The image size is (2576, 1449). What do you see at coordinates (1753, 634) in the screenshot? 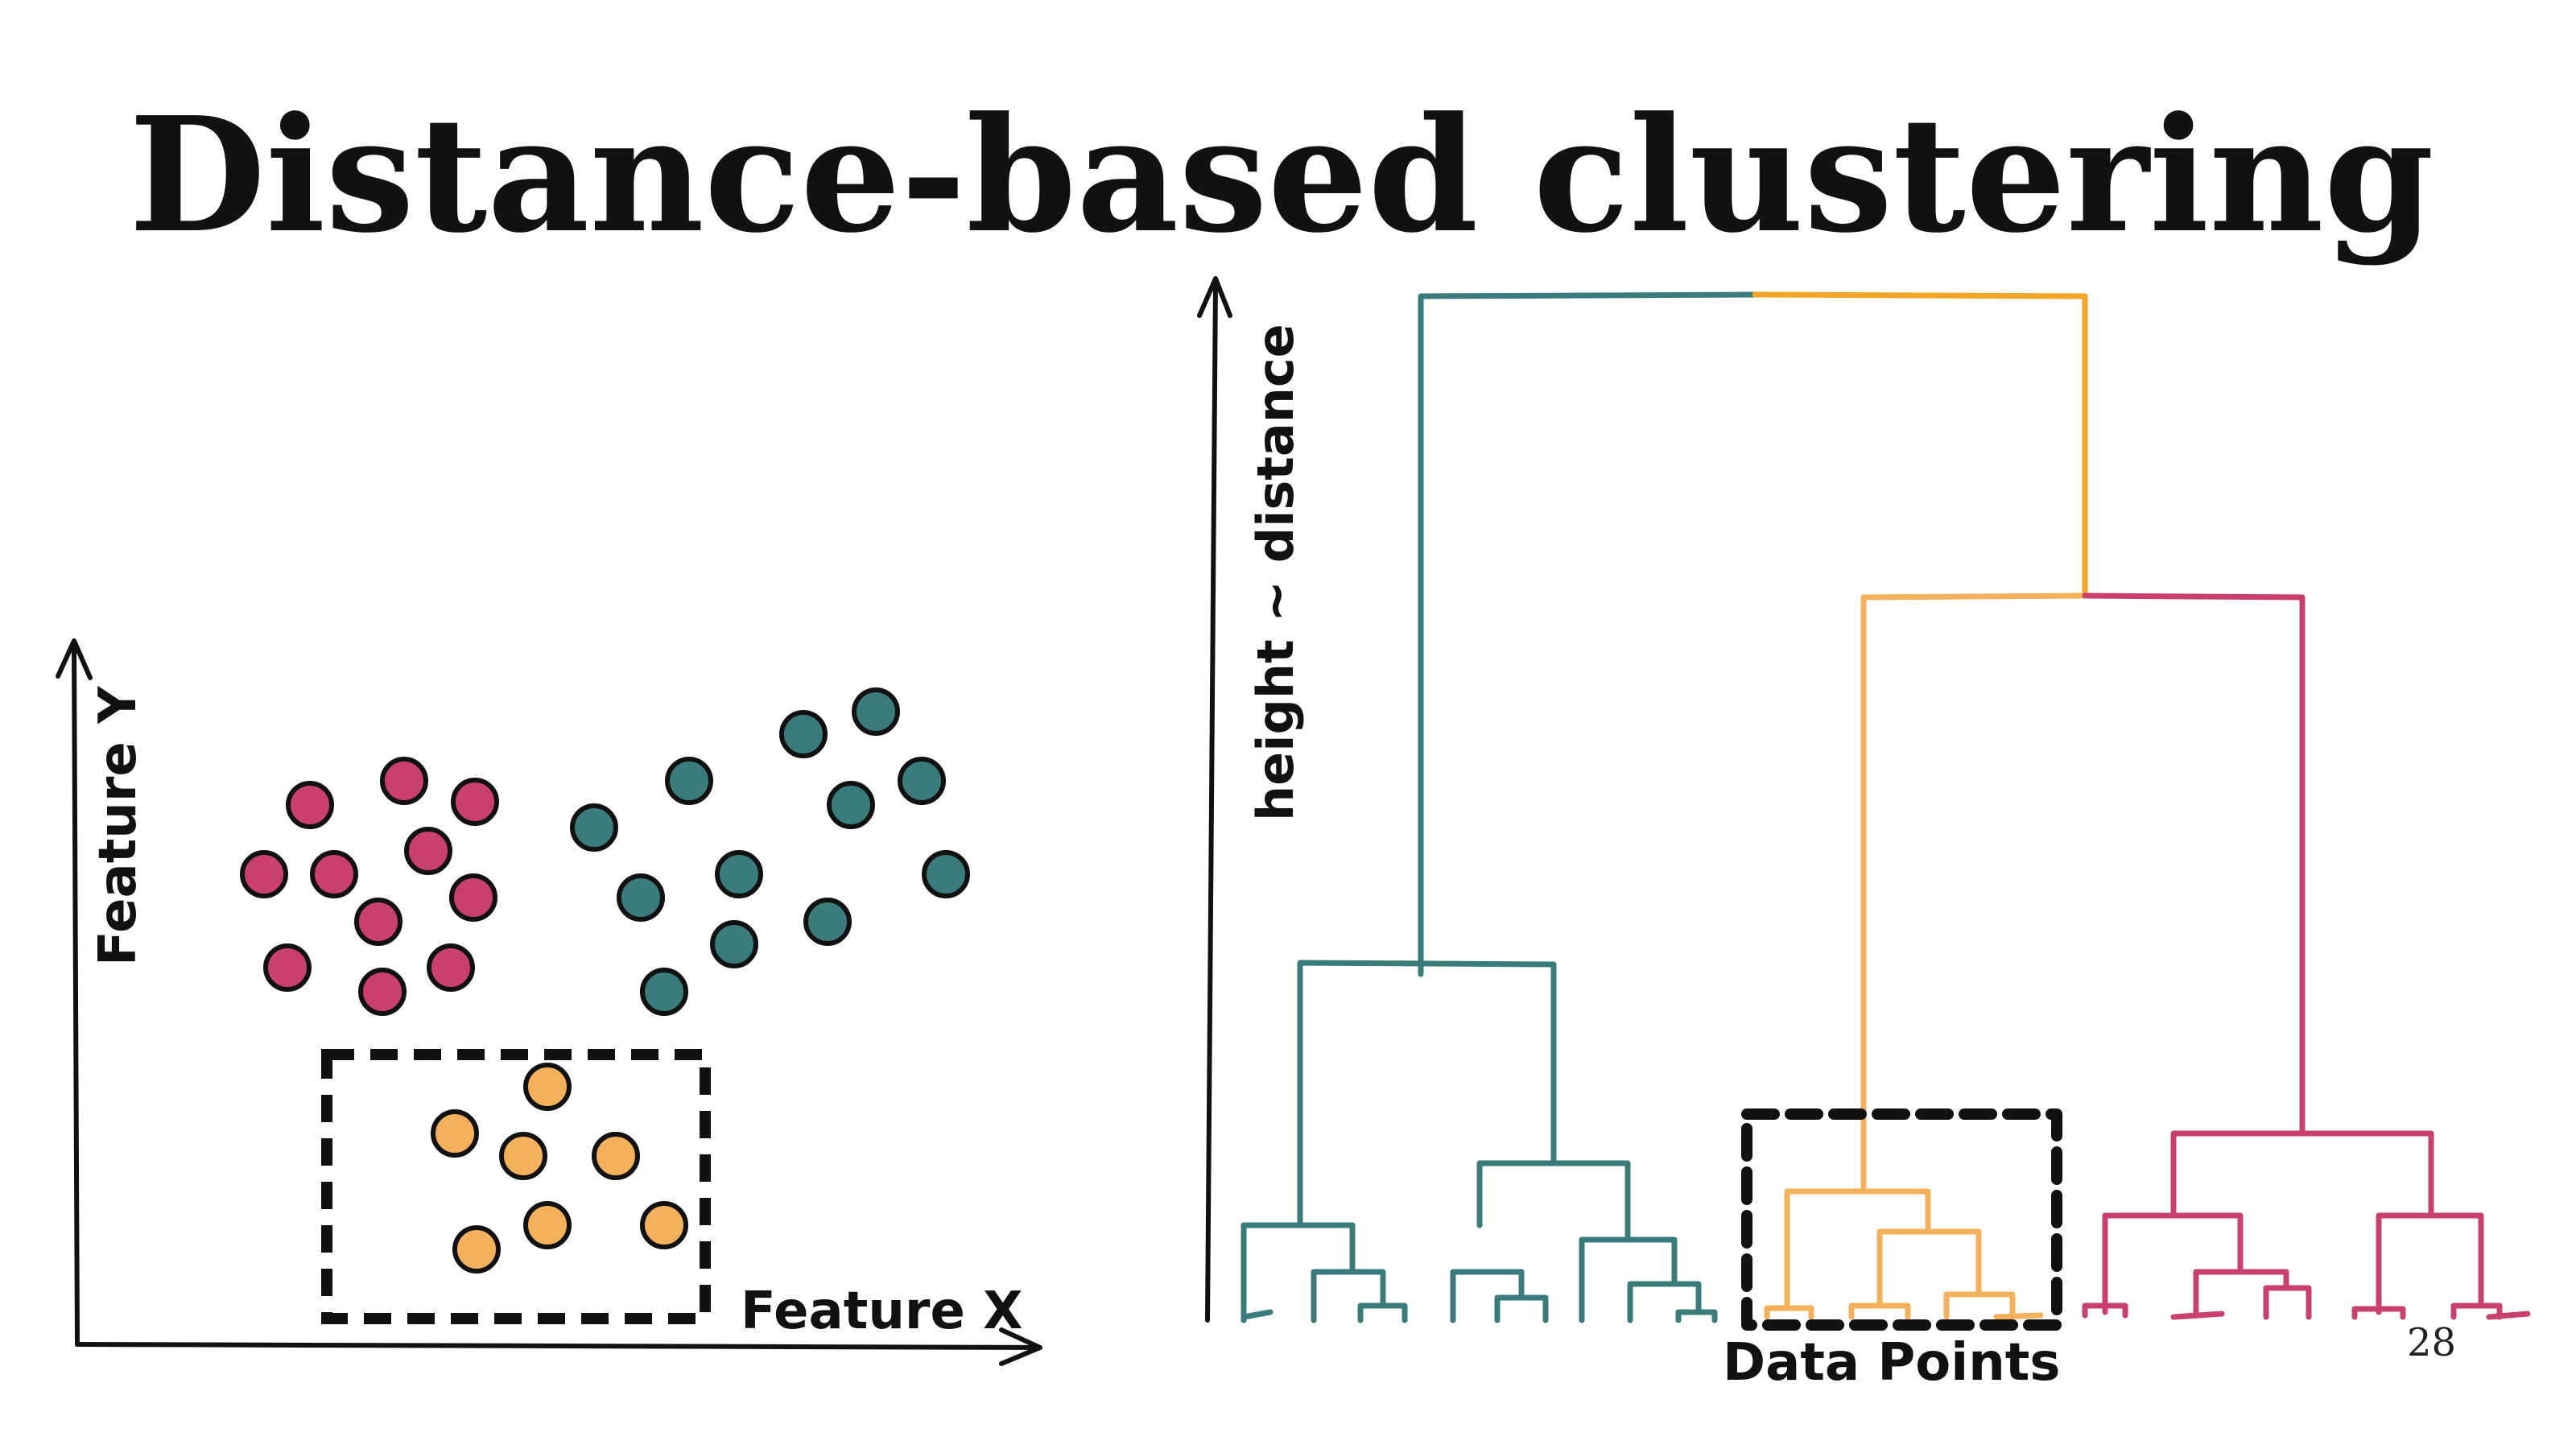
I see `dendrogram-root` at bounding box center [1753, 634].